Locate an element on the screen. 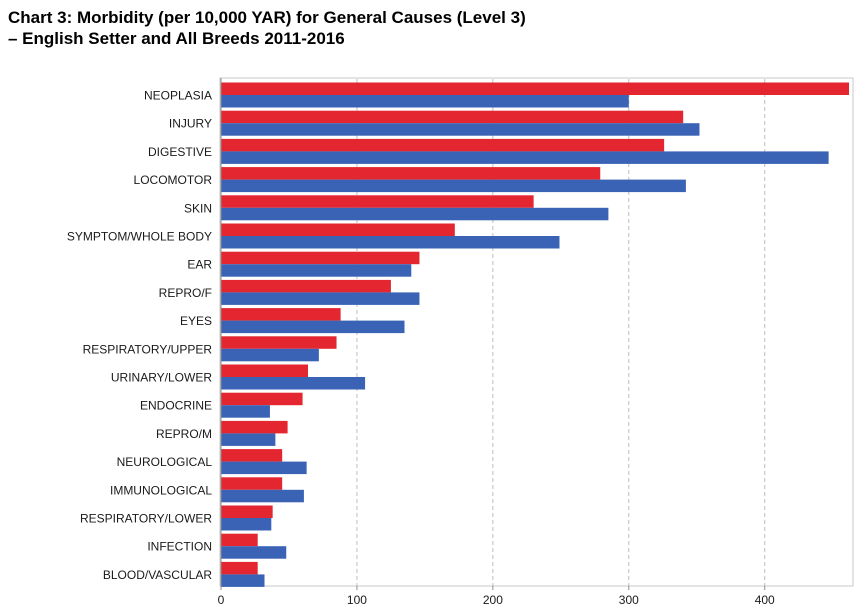  bar-english-setter-repro-m is located at coordinates (254, 427).